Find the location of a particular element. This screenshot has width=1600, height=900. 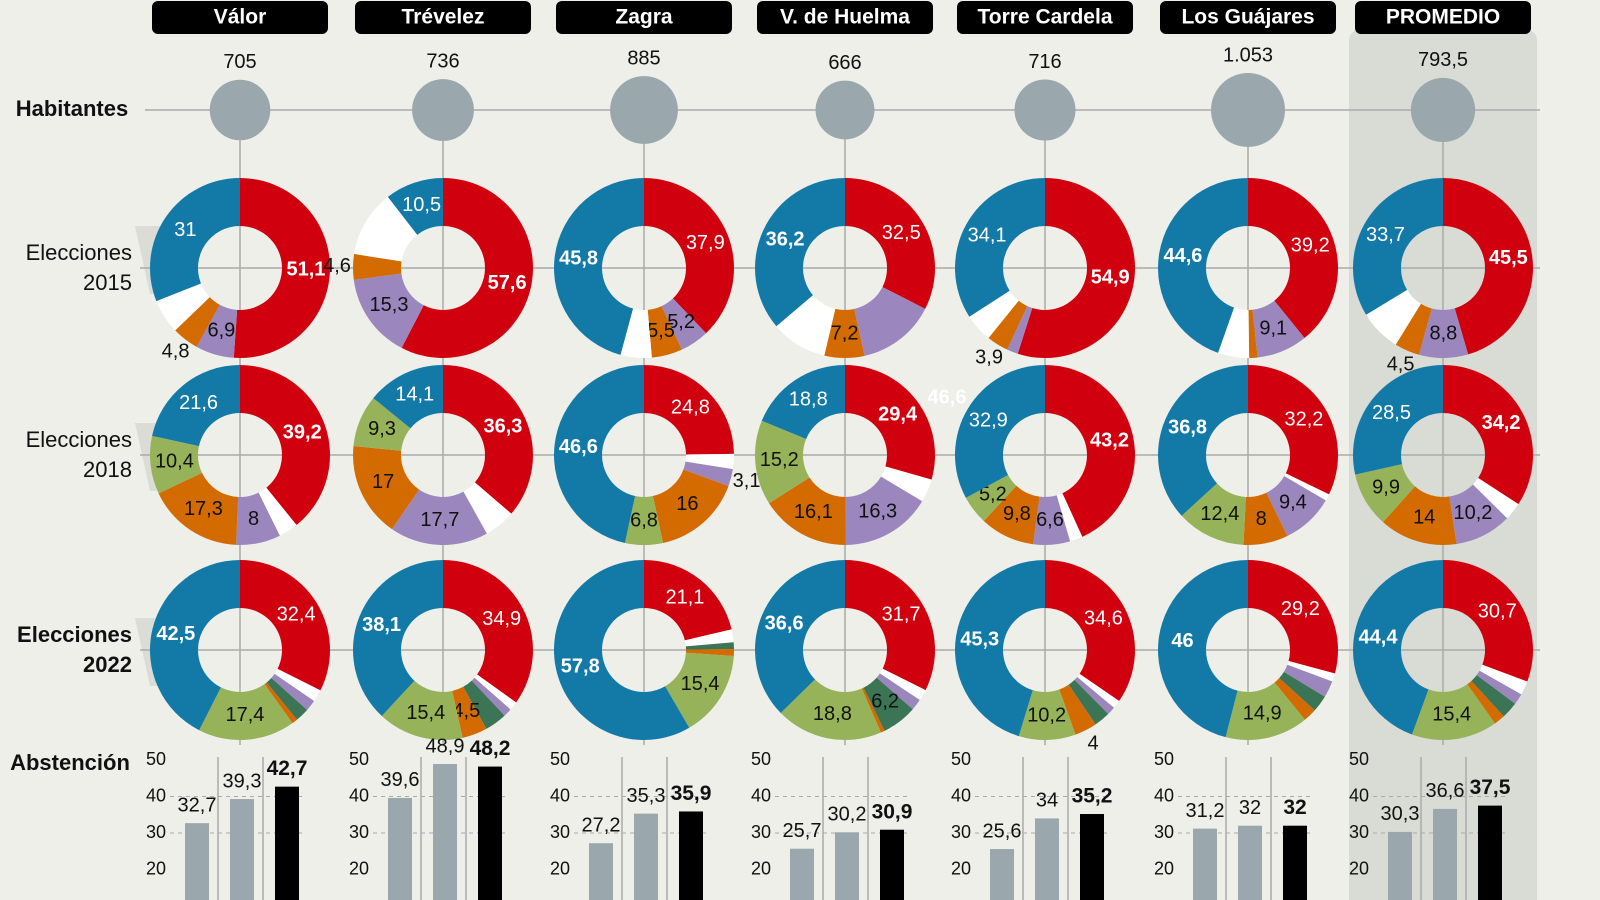

donut-label: 32,4 is located at coordinates (296, 615).